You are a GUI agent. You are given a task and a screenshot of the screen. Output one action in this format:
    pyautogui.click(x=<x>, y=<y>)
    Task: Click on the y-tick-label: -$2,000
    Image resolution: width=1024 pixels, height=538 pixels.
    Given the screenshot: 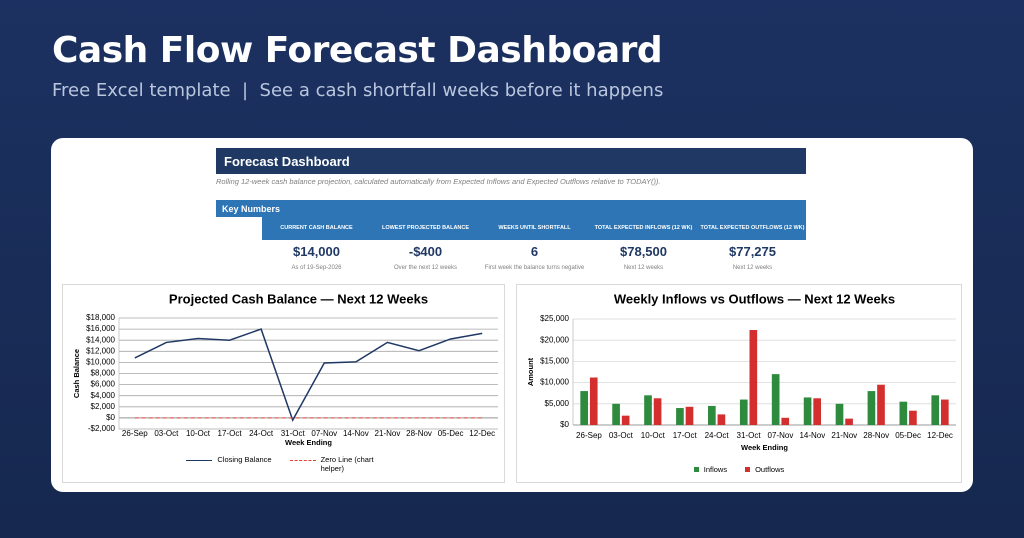 What is the action you would take?
    pyautogui.click(x=102, y=428)
    